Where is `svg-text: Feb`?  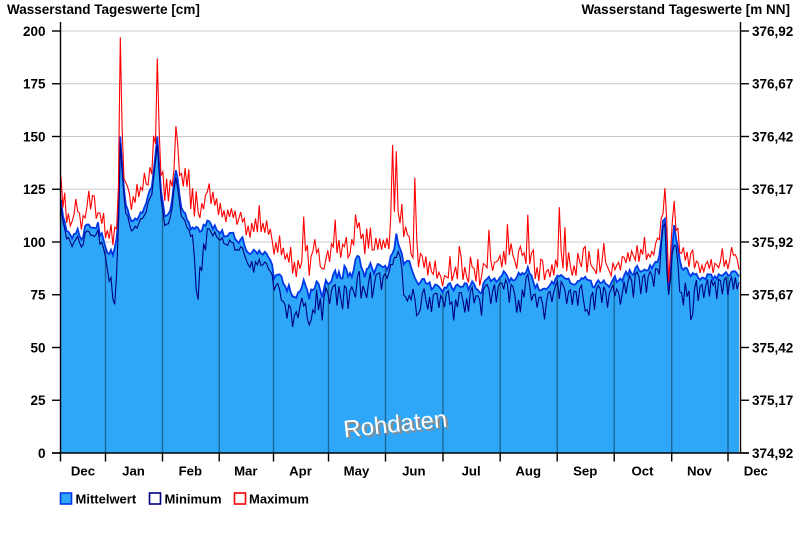
svg-text: Feb is located at coordinates (190, 471).